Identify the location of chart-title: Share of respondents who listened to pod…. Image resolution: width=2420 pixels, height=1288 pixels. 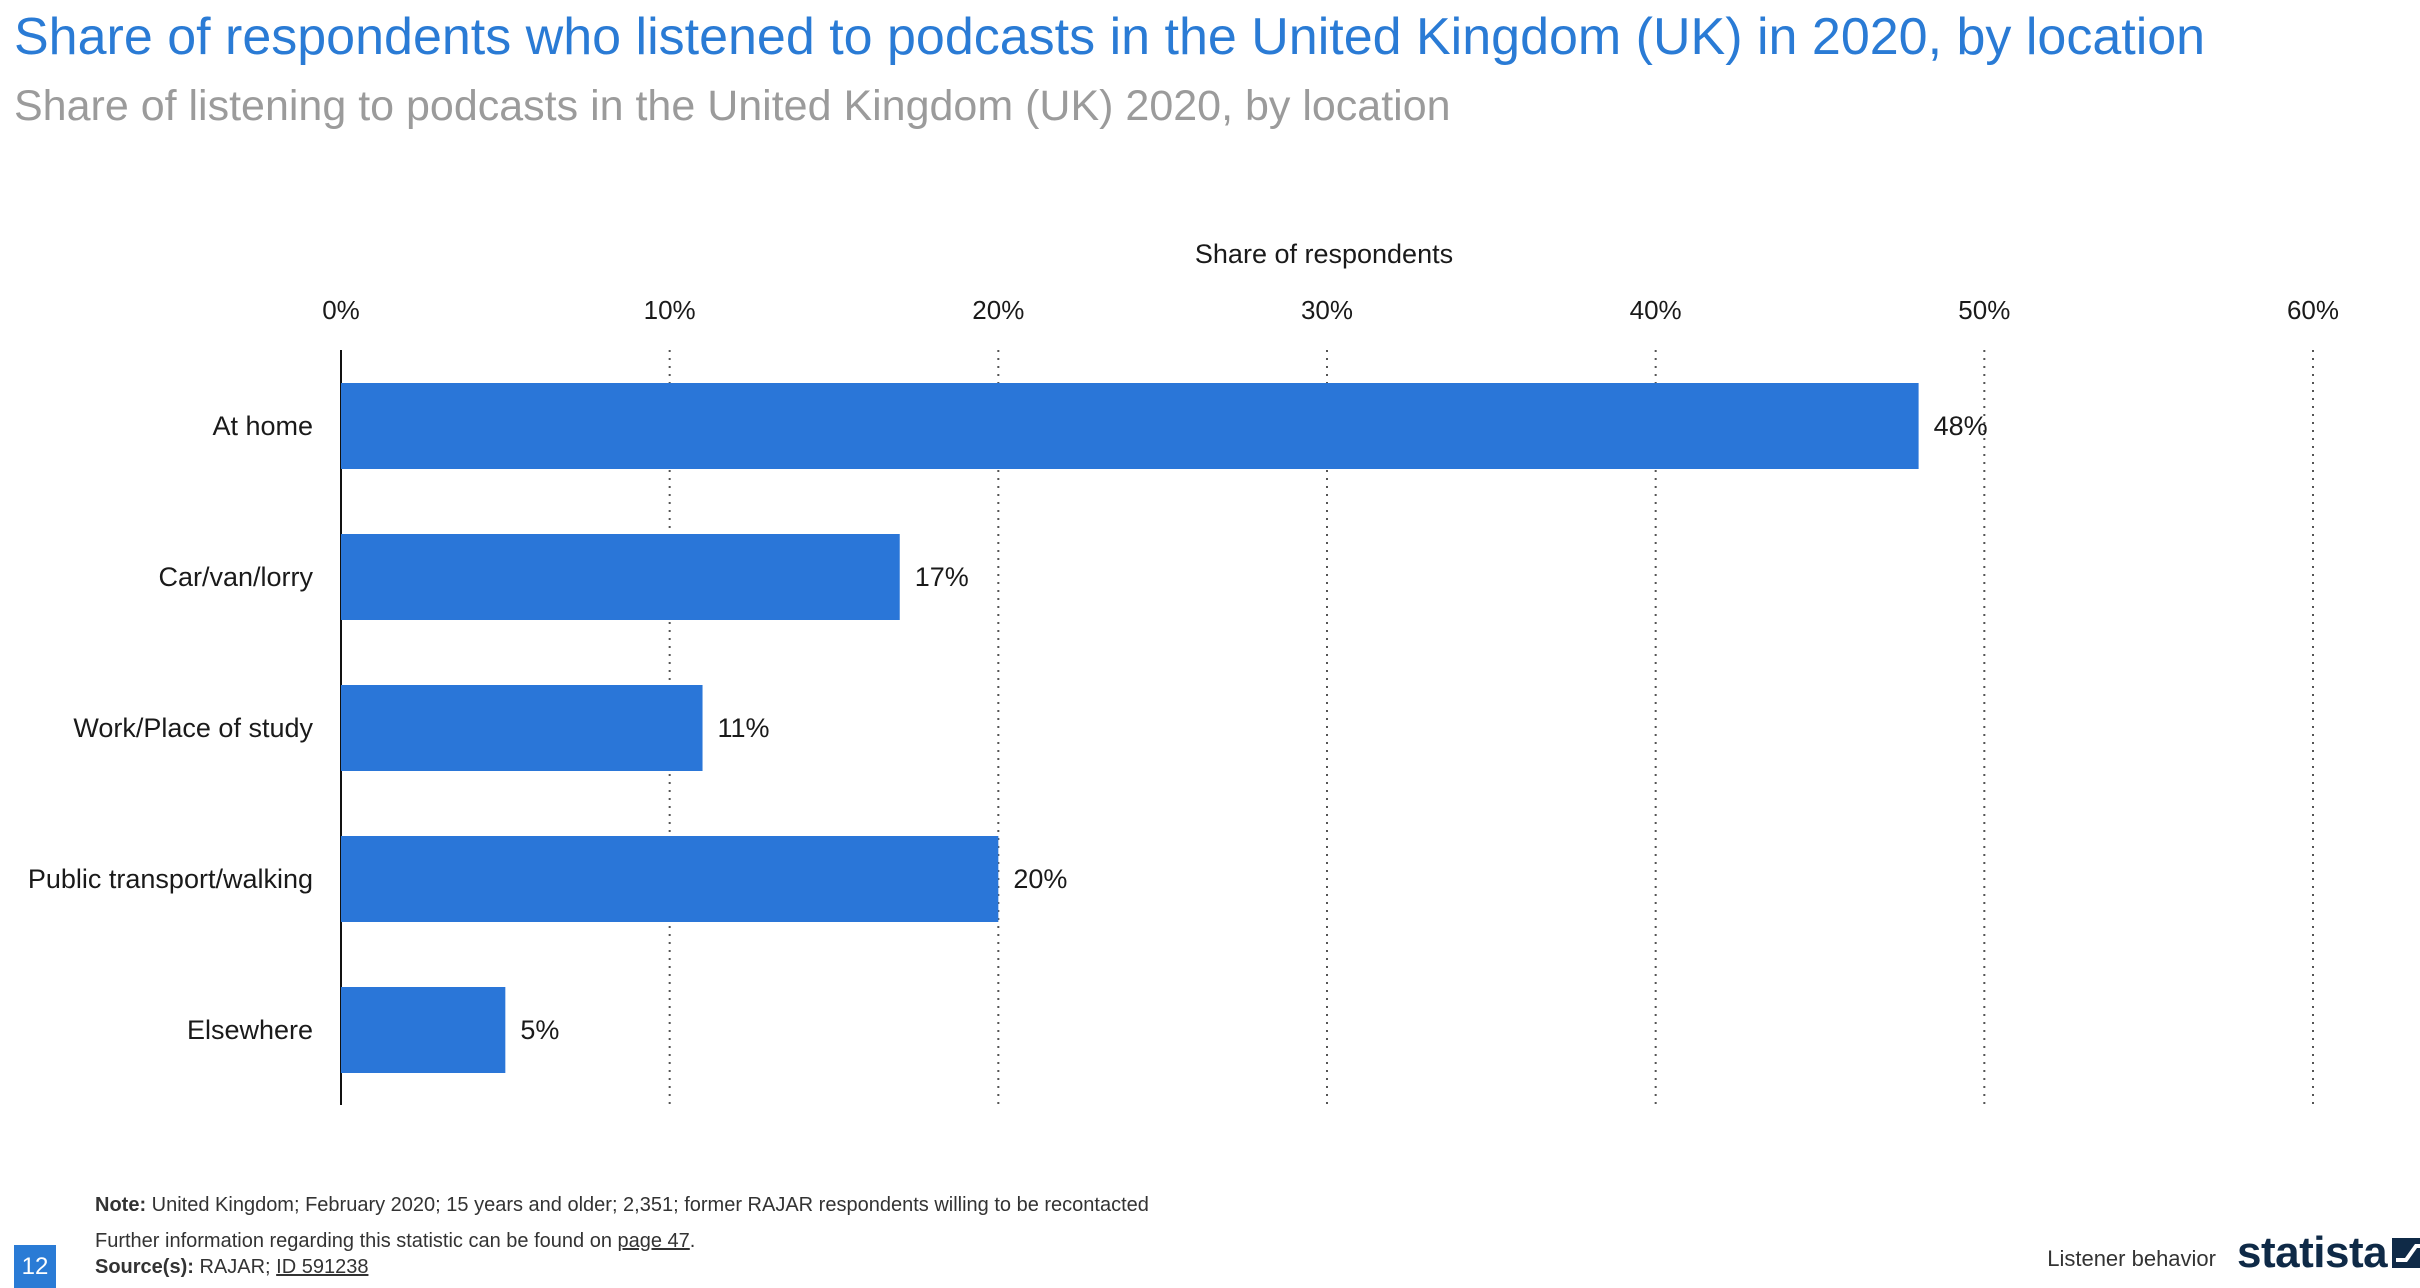
(1110, 37).